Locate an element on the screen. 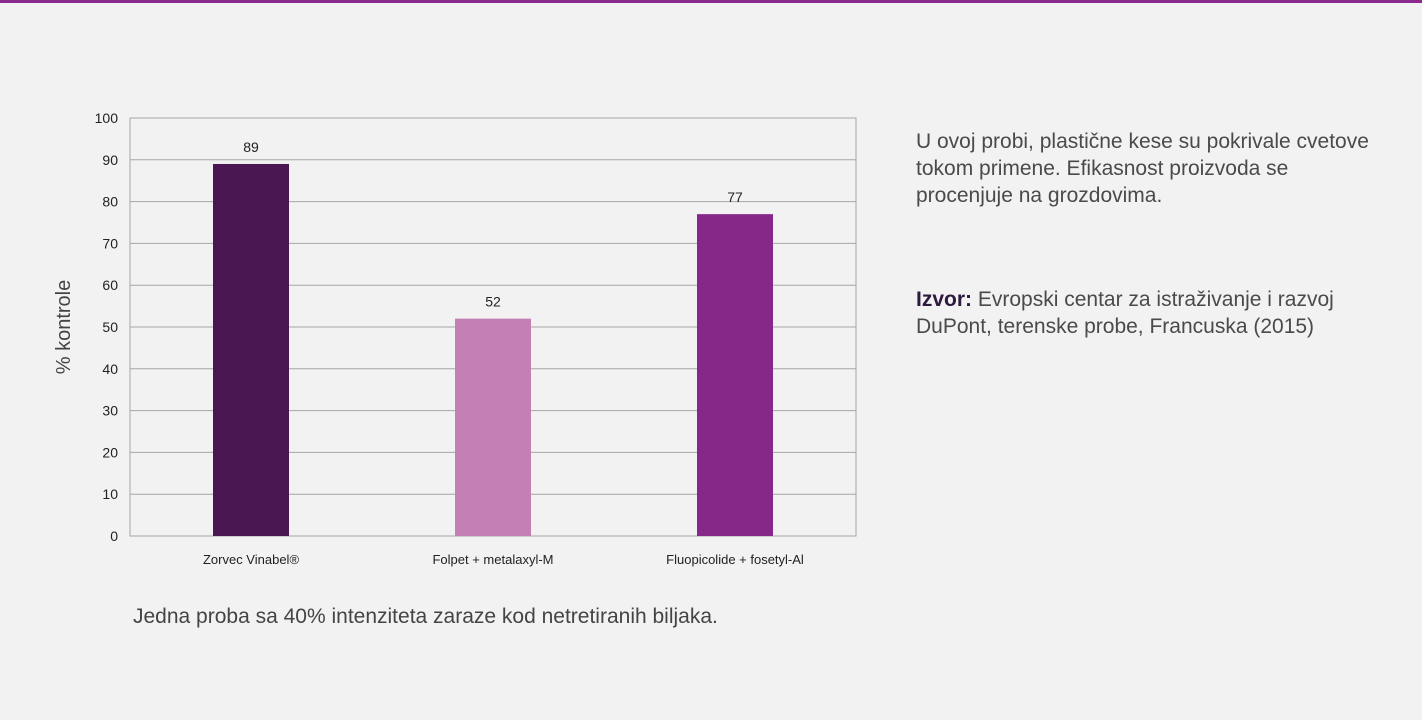  y-tick-label-4: 40 is located at coordinates (110, 369).